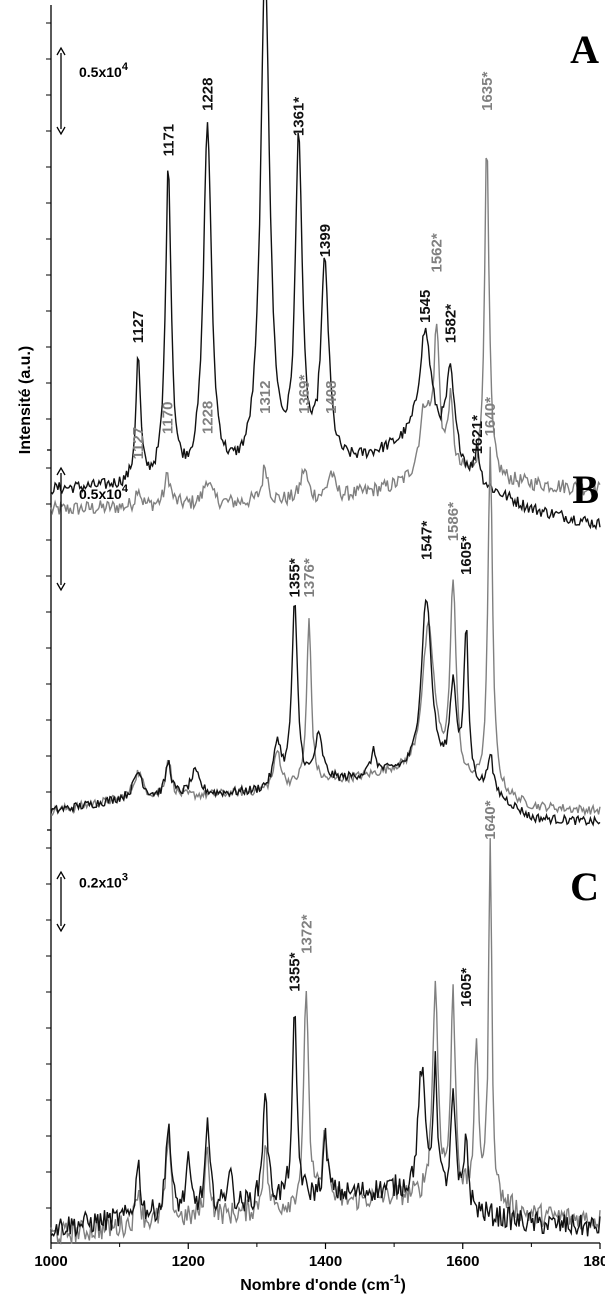 The width and height of the screenshot is (605, 1304). I want to click on peak-label: 1171, so click(168, 140).